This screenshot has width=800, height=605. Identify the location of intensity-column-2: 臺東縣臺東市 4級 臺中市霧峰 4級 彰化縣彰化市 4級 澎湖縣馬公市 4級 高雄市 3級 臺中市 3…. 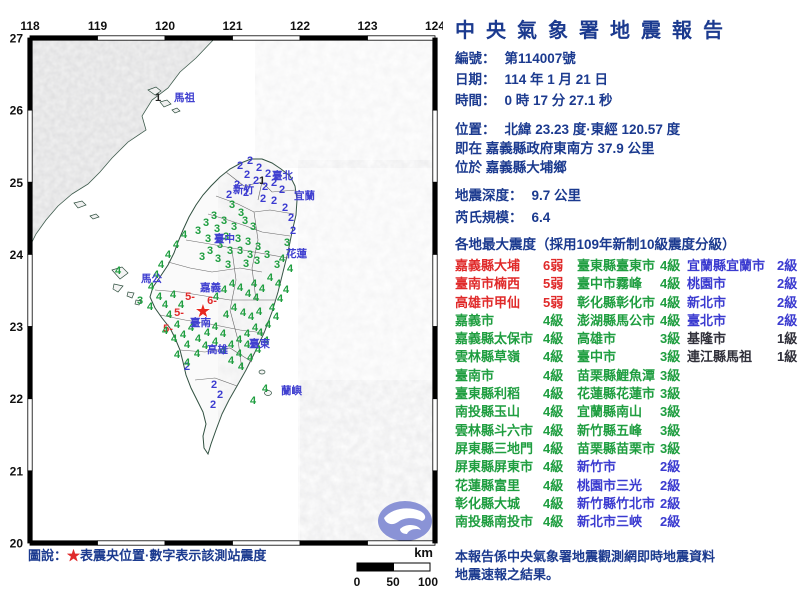
(628, 394).